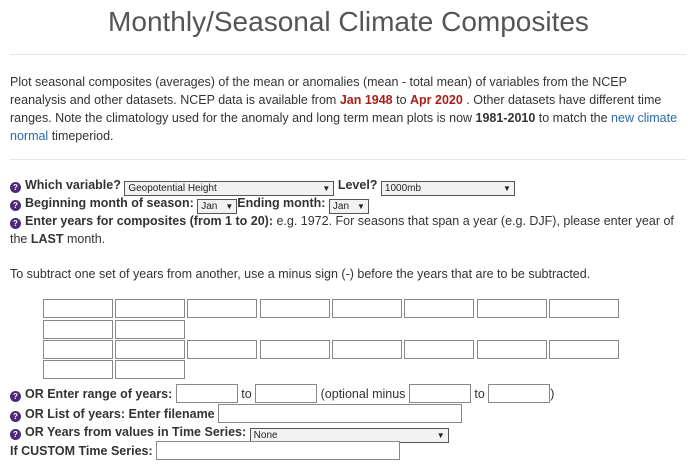 Image resolution: width=697 pixels, height=468 pixels. What do you see at coordinates (281, 203) in the screenshot?
I see `end-month-label: Ending month:` at bounding box center [281, 203].